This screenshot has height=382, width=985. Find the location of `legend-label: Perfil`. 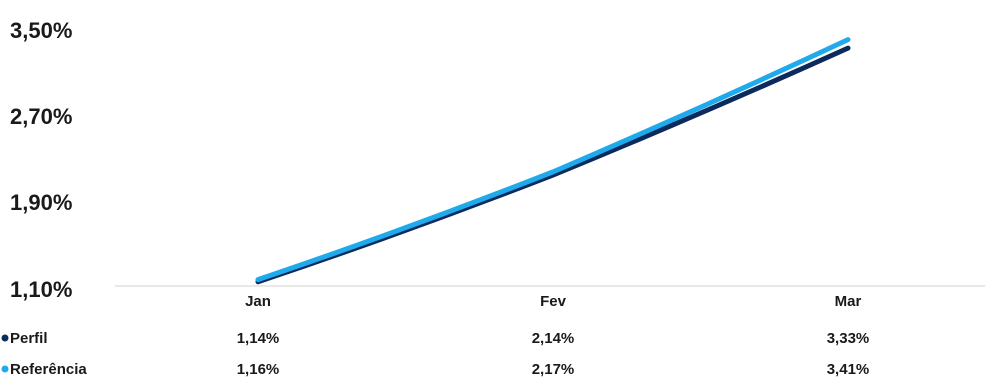

legend-label: Perfil is located at coordinates (29, 338).